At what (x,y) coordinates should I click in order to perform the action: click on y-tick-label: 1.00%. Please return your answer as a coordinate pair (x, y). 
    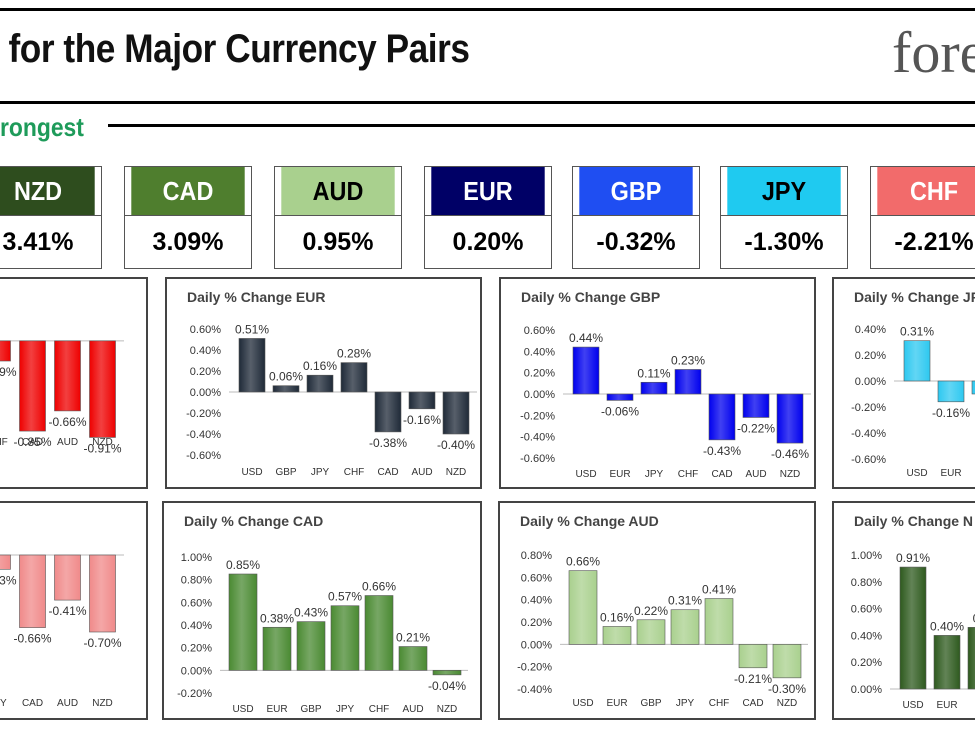
    Looking at the image, I should click on (866, 556).